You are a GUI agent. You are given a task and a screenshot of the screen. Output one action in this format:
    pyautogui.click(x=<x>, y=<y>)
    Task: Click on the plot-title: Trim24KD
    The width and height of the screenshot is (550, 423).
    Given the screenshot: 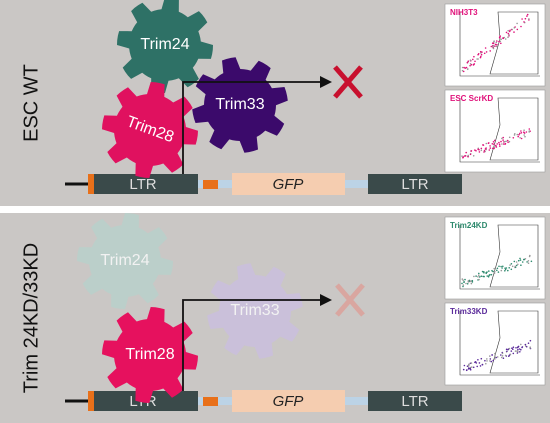 What is the action you would take?
    pyautogui.click(x=469, y=225)
    